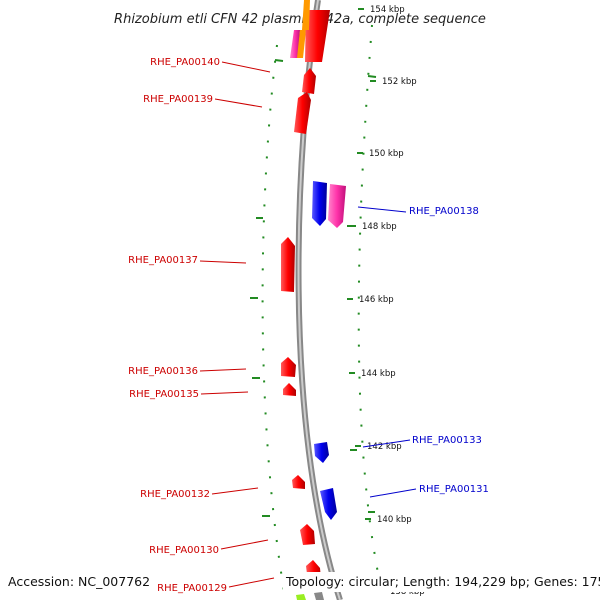 This screenshot has height=600, width=600. Describe the element at coordinates (321, 452) in the screenshot. I see `gene-RHE_PA00133` at that location.